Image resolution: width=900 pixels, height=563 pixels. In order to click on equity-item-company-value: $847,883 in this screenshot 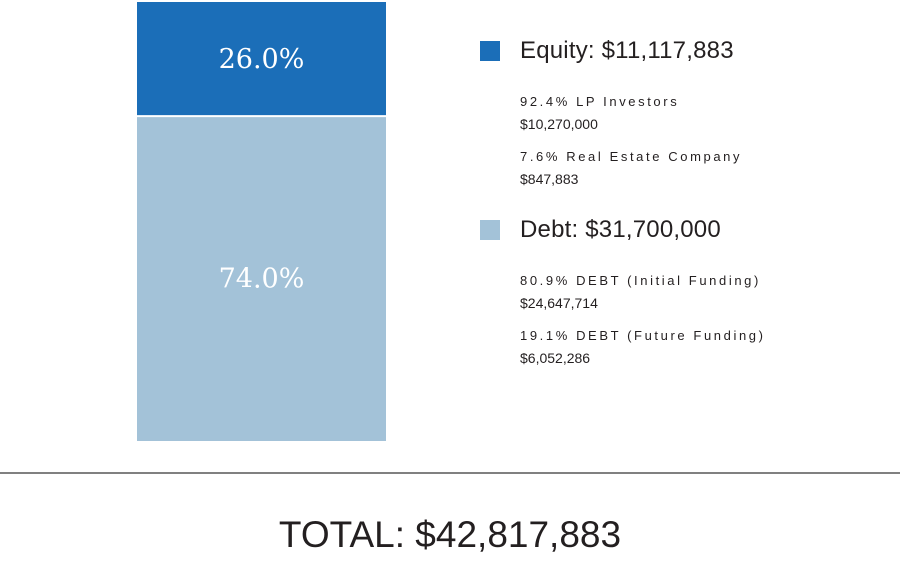, I will do `click(549, 179)`.